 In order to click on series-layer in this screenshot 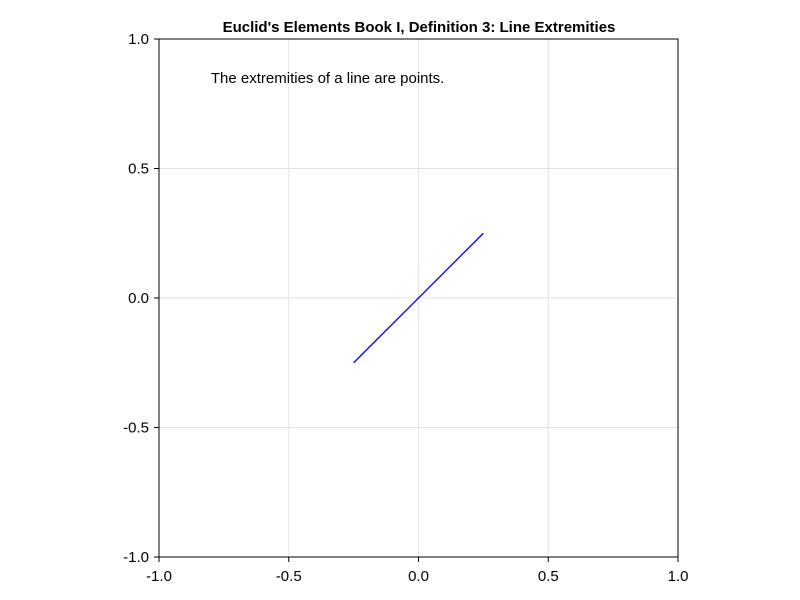, I will do `click(418, 298)`.